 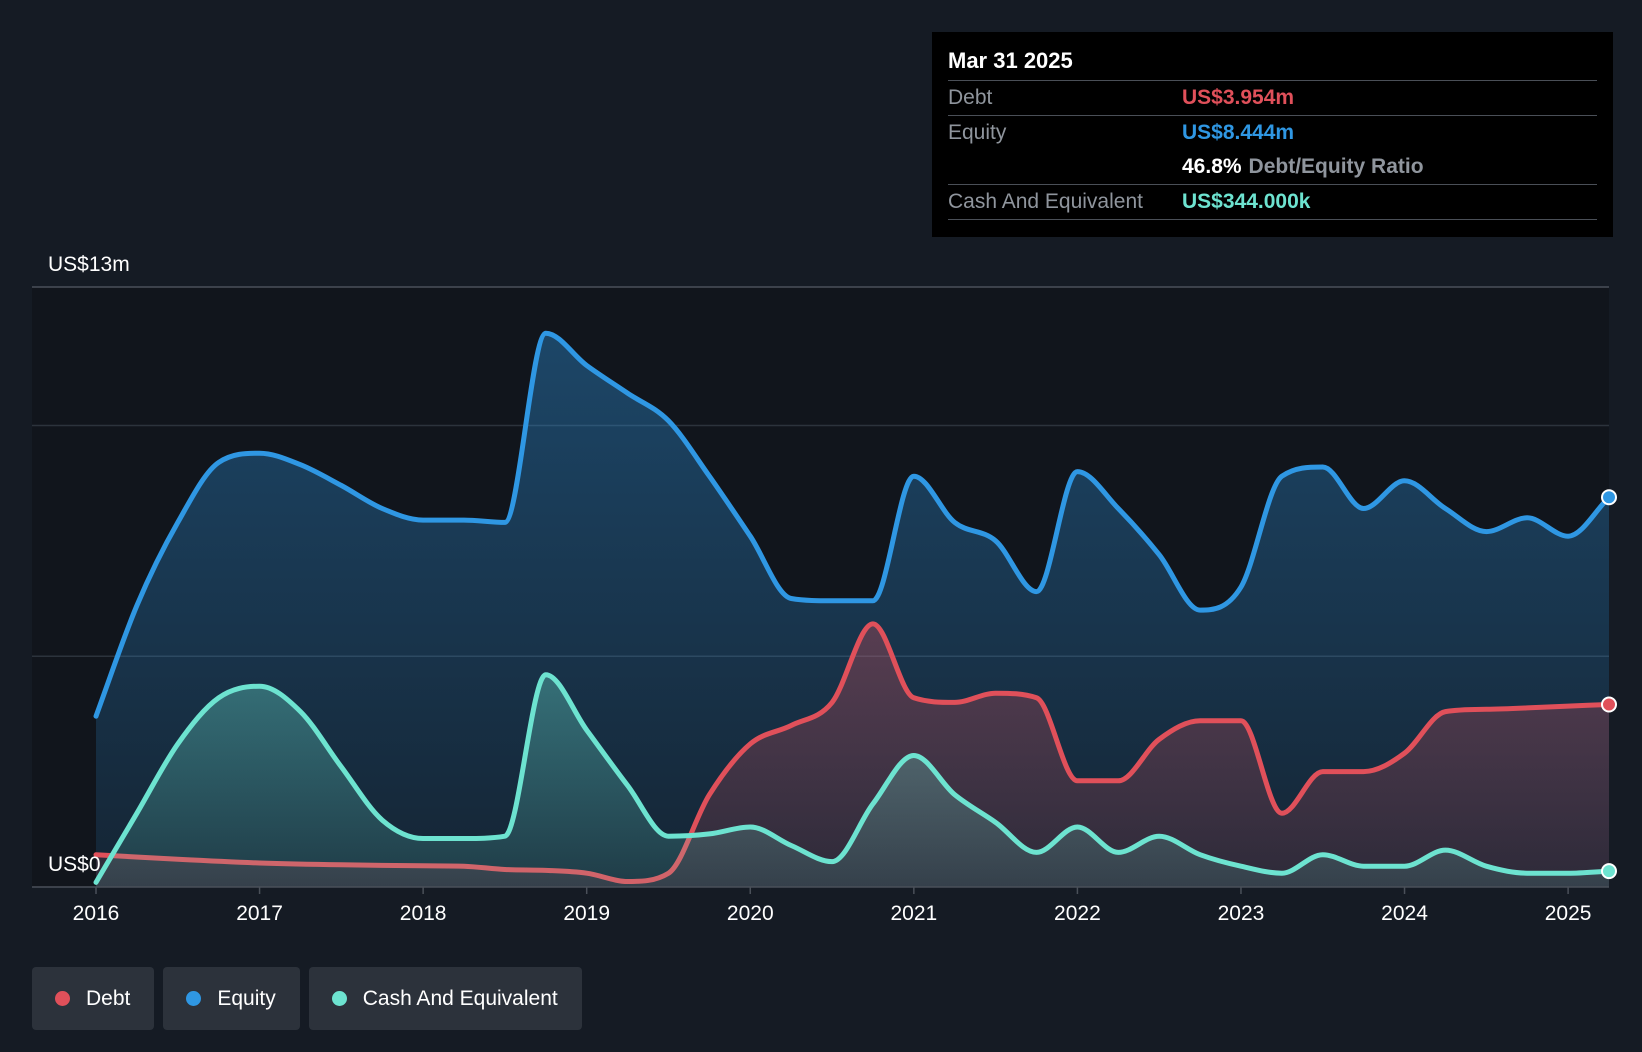 What do you see at coordinates (1238, 97) in the screenshot?
I see `tooltip-debt-value: US$3.954m` at bounding box center [1238, 97].